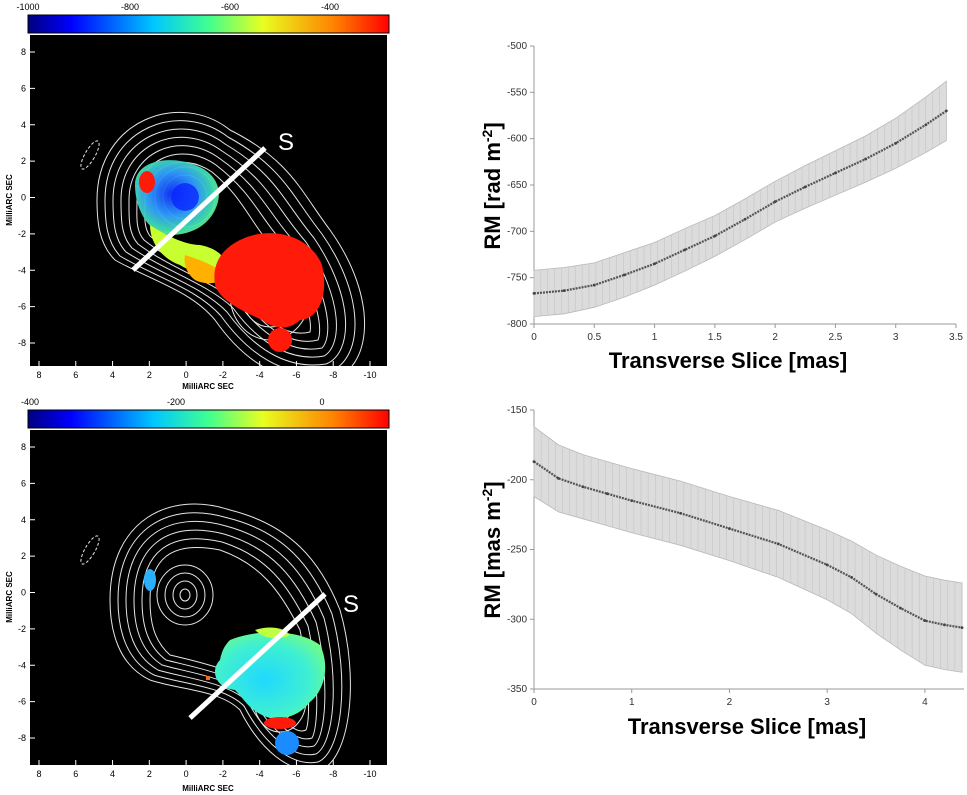 The height and width of the screenshot is (795, 967). Describe the element at coordinates (27, 7) in the screenshot. I see `colorbar-tick: -1000` at that location.